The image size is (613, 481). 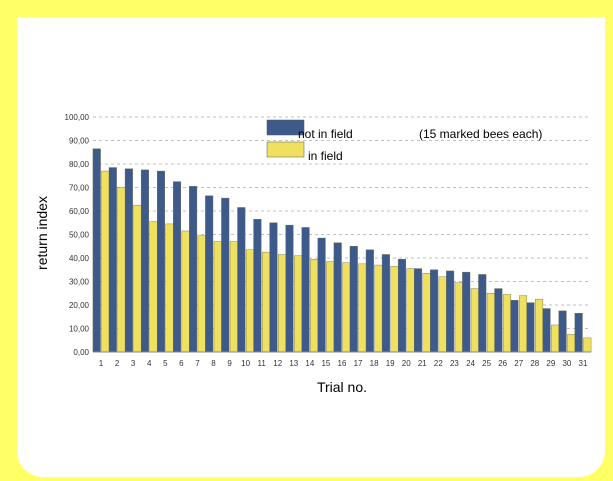 I want to click on y-tick-label: 80,00, so click(x=79, y=164).